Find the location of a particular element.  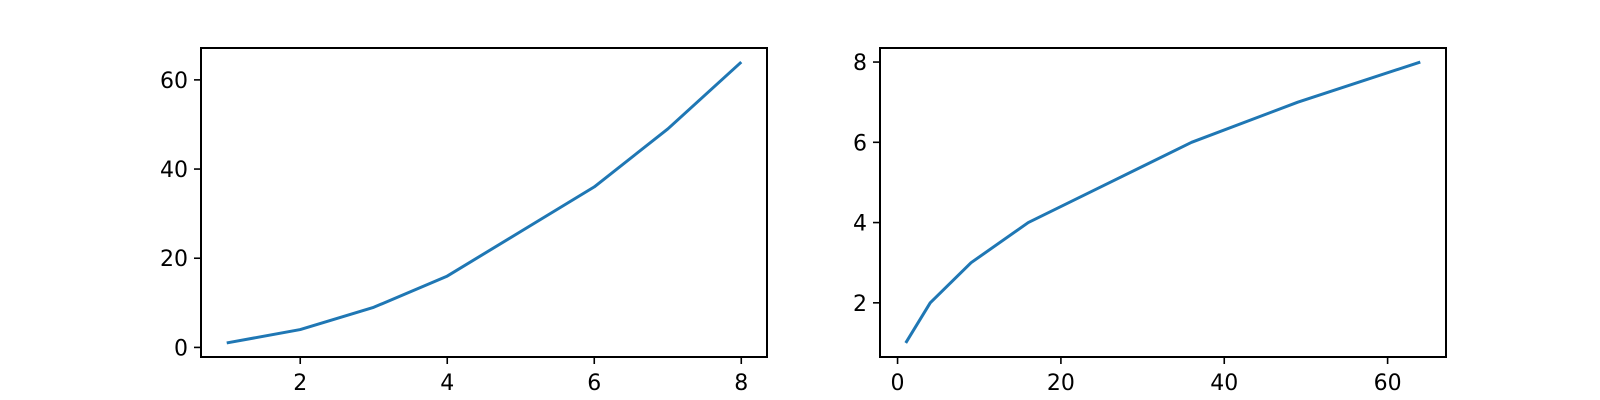

y-tick-label: 60 is located at coordinates (174, 81).